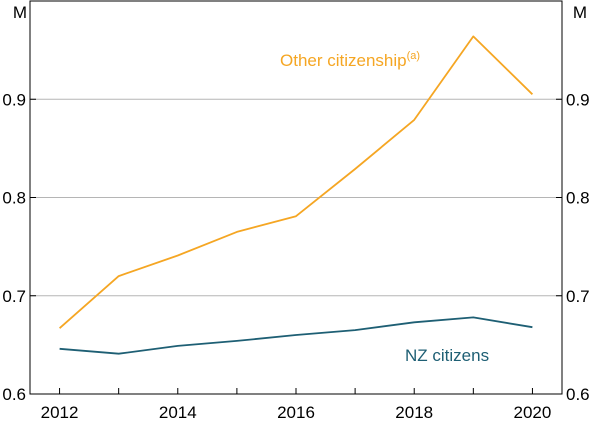  What do you see at coordinates (60, 412) in the screenshot?
I see `x-tick-label: 2012` at bounding box center [60, 412].